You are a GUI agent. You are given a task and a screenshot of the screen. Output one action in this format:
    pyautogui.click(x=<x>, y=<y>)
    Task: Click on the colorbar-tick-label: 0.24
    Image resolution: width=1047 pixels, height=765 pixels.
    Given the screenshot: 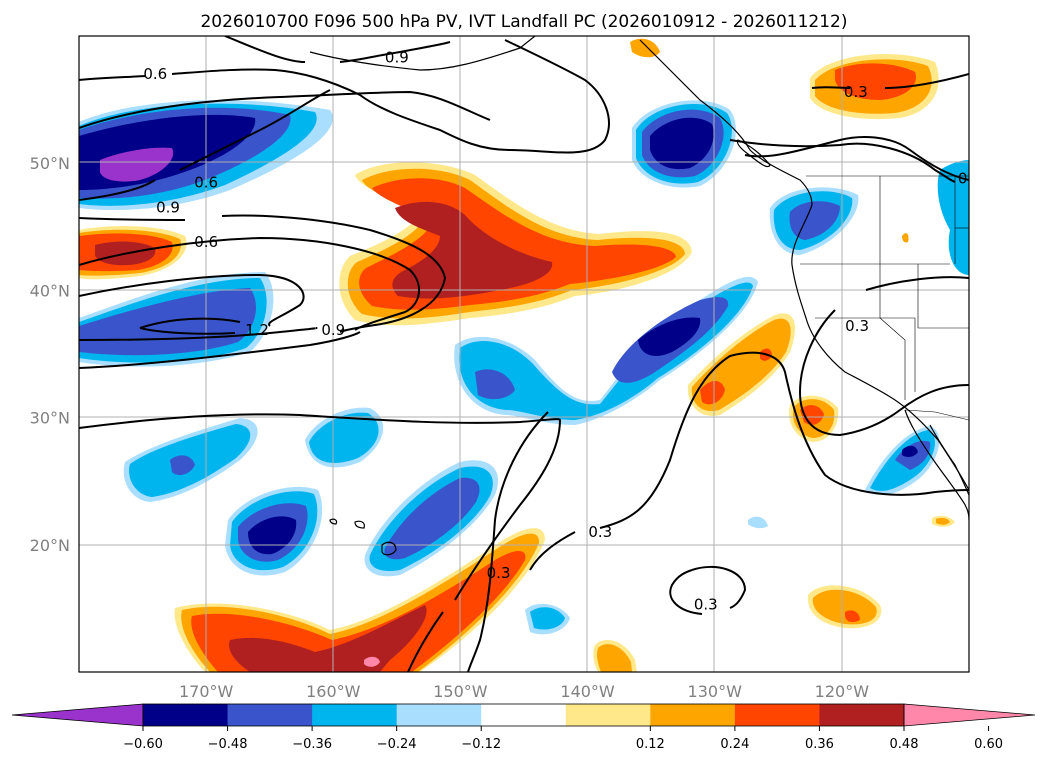 What is the action you would take?
    pyautogui.click(x=734, y=744)
    